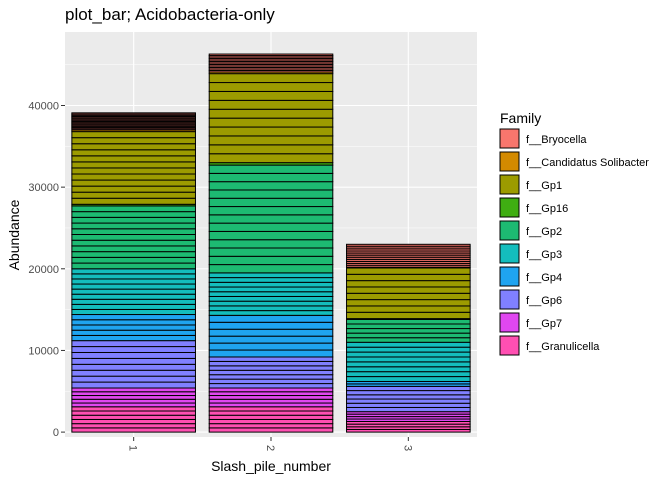 This screenshot has height=480, width=672. I want to click on legend-entry-label: f__Bryocella, so click(556, 140).